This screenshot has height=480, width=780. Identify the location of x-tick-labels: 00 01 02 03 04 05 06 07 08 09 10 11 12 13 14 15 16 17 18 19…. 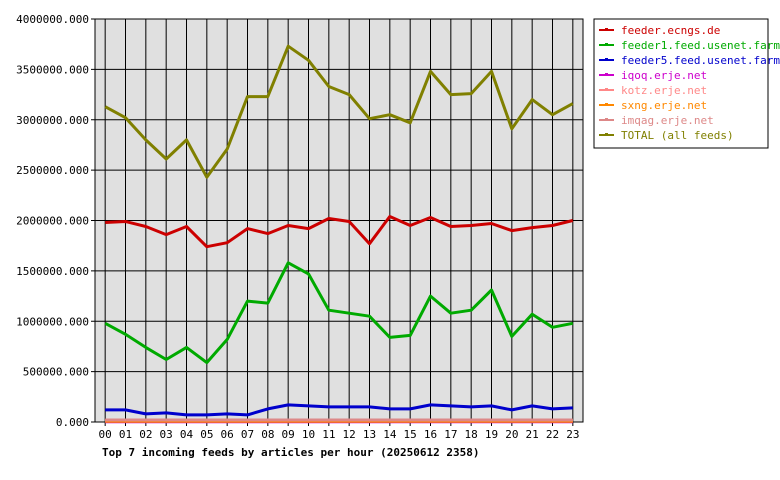
(339, 434).